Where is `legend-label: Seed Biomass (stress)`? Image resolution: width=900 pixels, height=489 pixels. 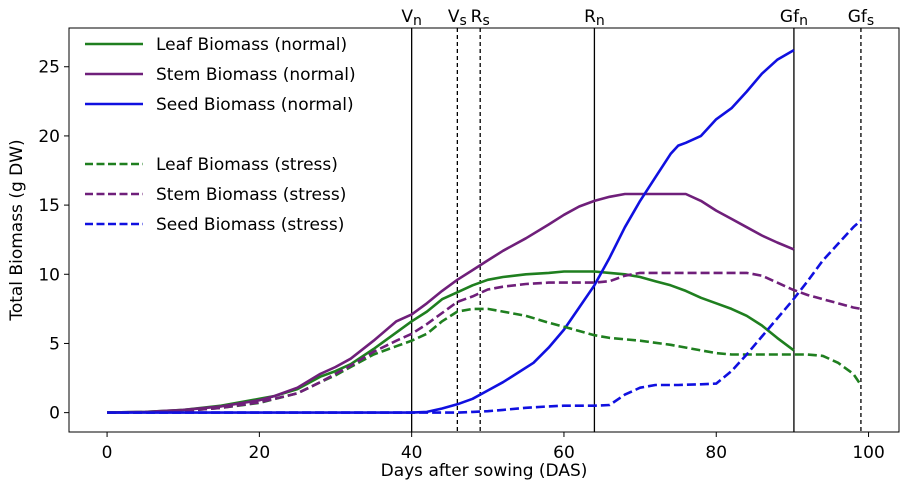 legend-label: Seed Biomass (stress) is located at coordinates (250, 225).